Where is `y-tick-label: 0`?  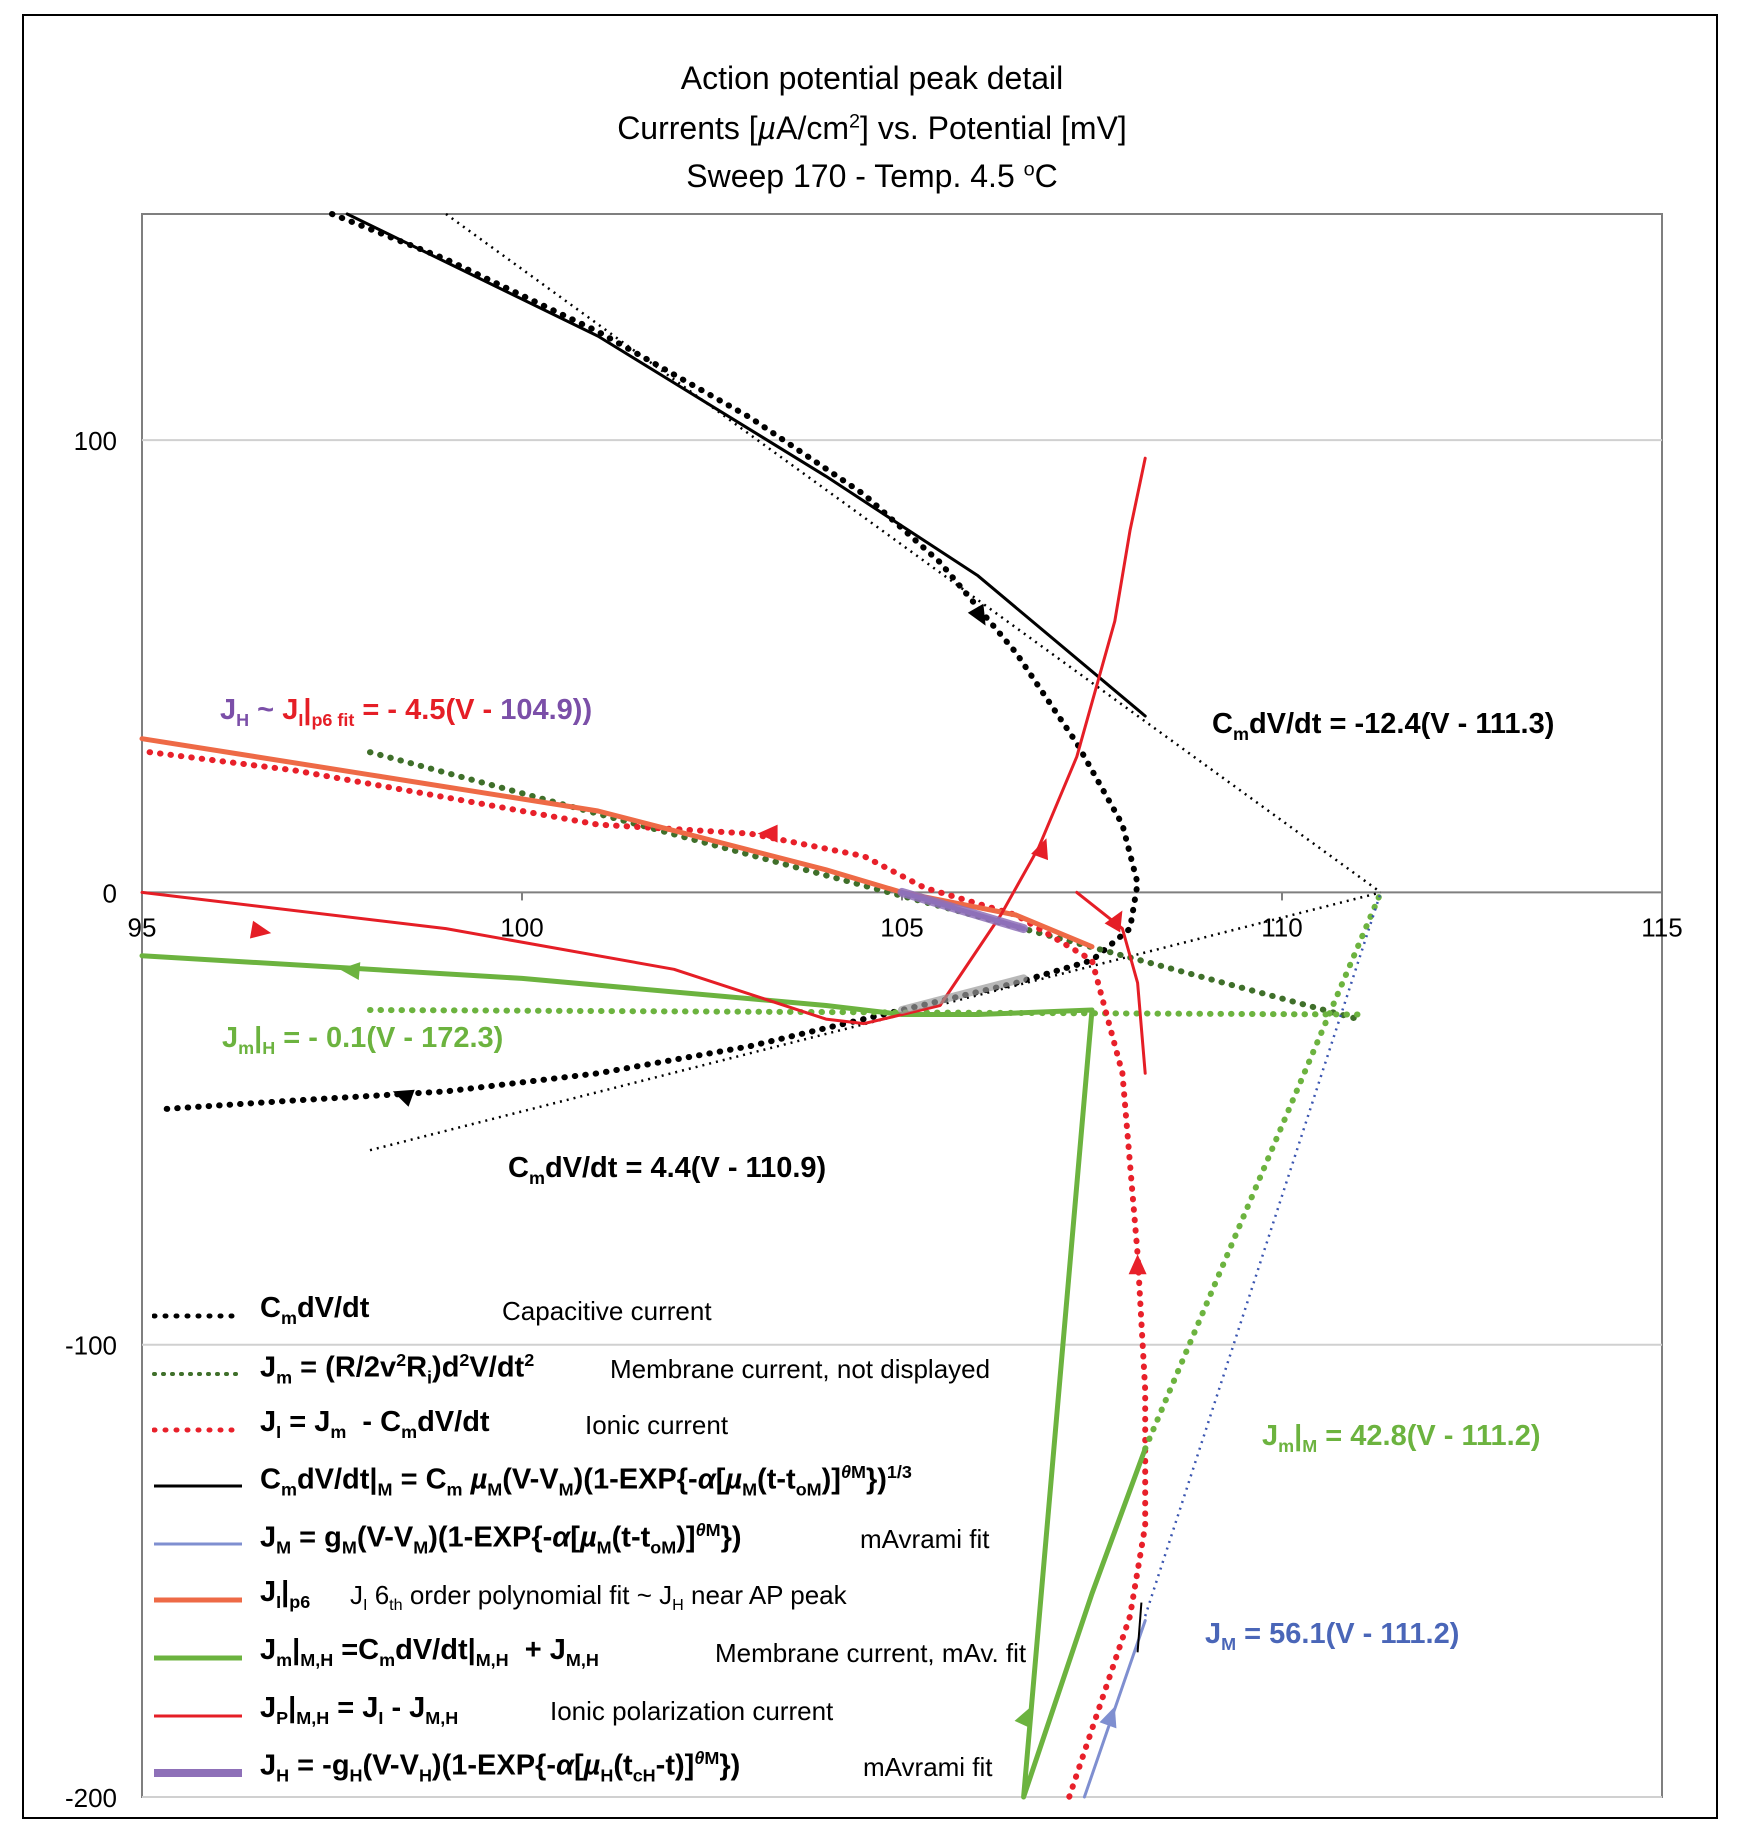 y-tick-label: 0 is located at coordinates (110, 893).